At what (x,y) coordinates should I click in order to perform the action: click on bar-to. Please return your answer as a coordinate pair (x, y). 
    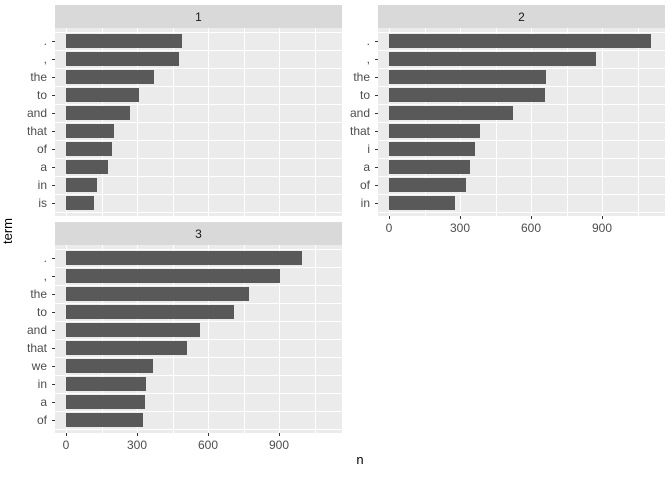
    Looking at the image, I should click on (467, 95).